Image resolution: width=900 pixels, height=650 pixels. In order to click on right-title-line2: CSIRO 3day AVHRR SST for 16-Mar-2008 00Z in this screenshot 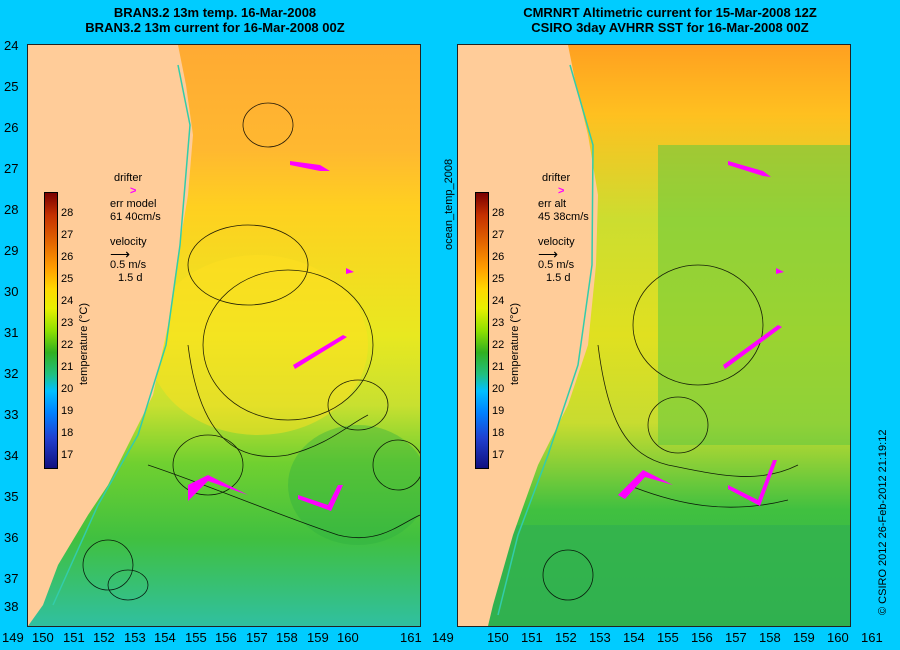, I will do `click(670, 27)`.